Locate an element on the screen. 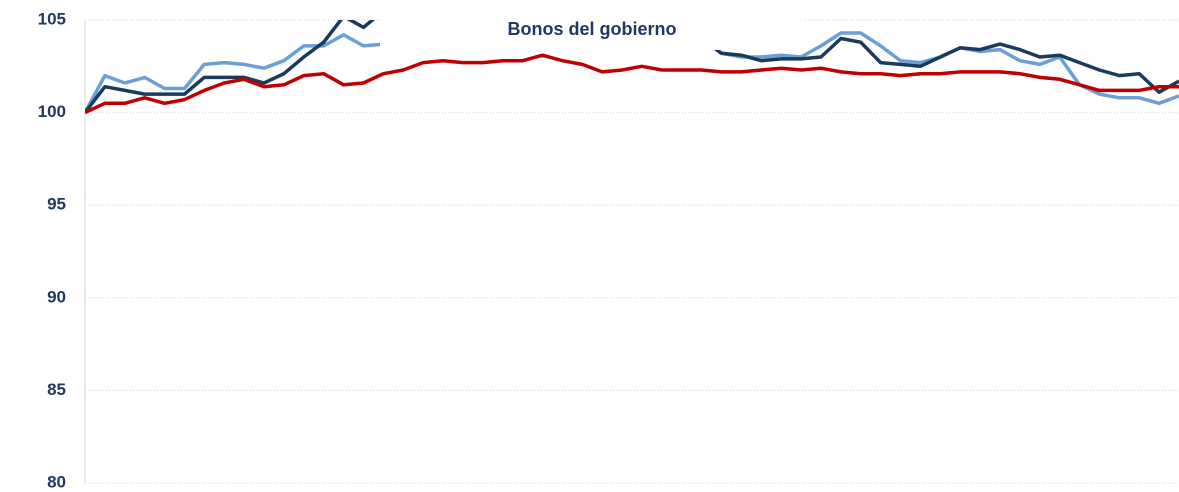 The width and height of the screenshot is (1179, 492). y-tick-label: 105 is located at coordinates (52, 18).